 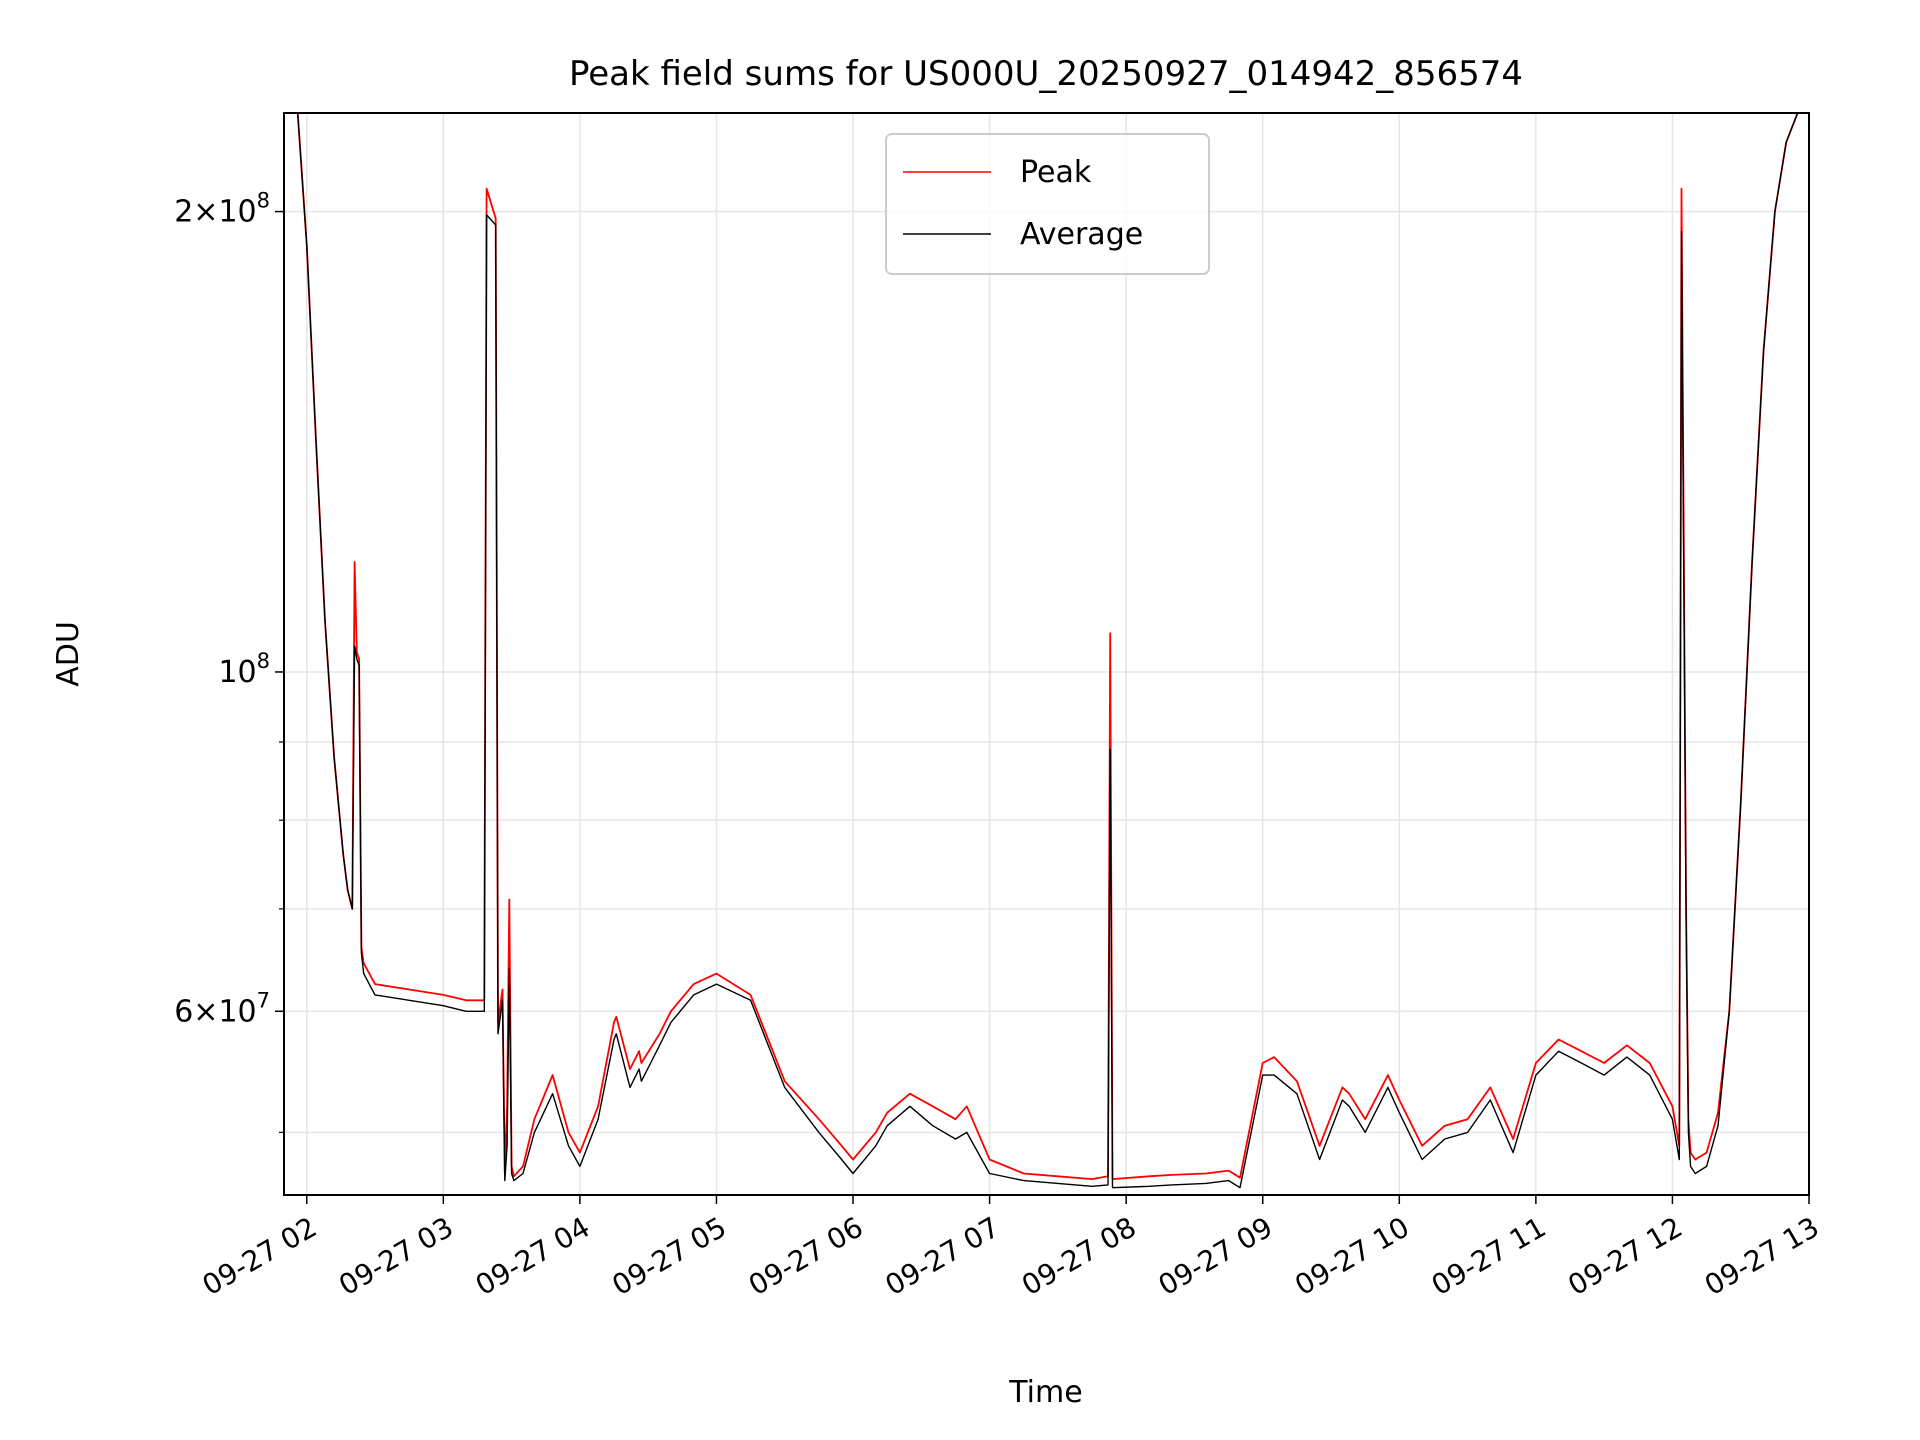 What do you see at coordinates (222, 209) in the screenshot?
I see `y-tick-label: 2×108` at bounding box center [222, 209].